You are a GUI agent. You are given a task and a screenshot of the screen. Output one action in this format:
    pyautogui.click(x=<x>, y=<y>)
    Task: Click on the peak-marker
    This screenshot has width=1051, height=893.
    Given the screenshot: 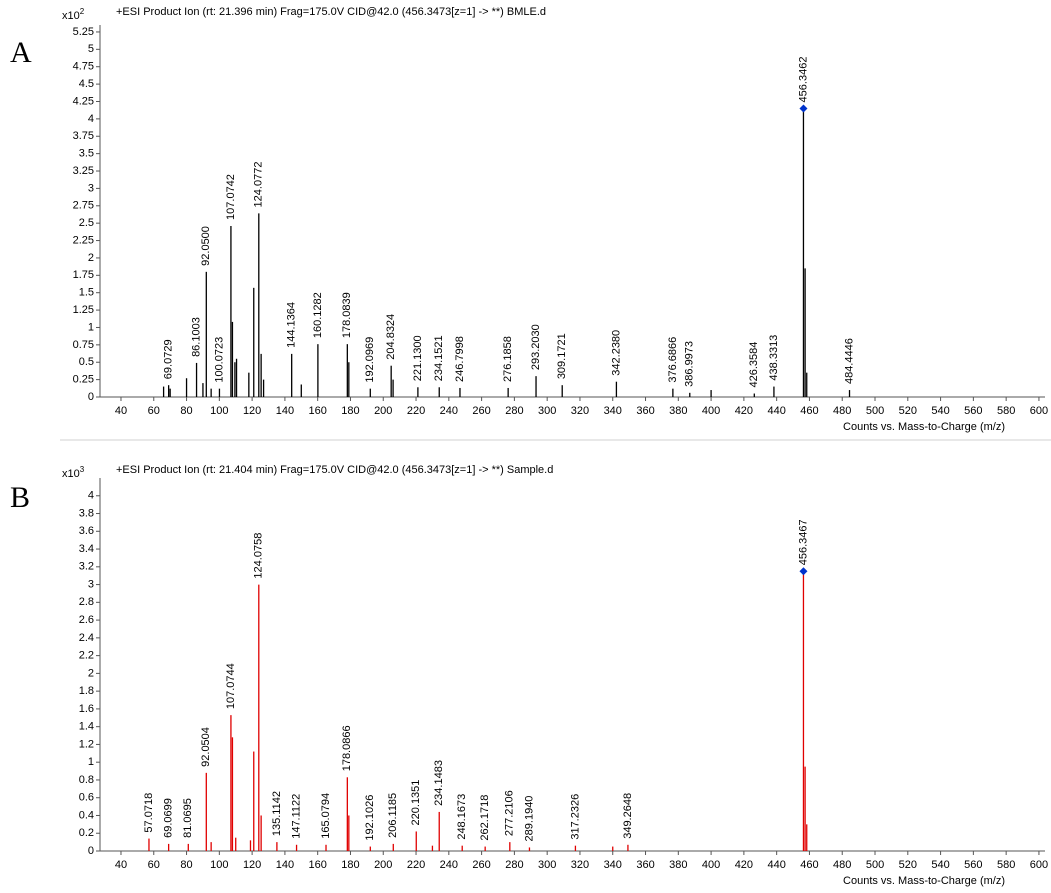 What is the action you would take?
    pyautogui.click(x=803, y=571)
    